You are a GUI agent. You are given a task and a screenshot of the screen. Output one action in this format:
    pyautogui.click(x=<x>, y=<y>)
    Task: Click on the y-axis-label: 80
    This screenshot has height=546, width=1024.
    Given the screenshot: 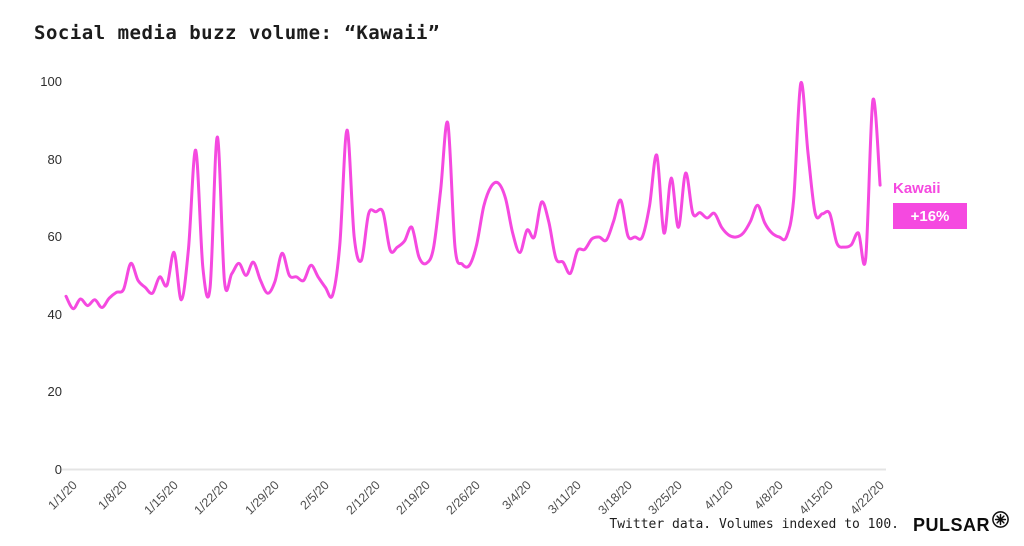 What is the action you would take?
    pyautogui.click(x=54, y=159)
    